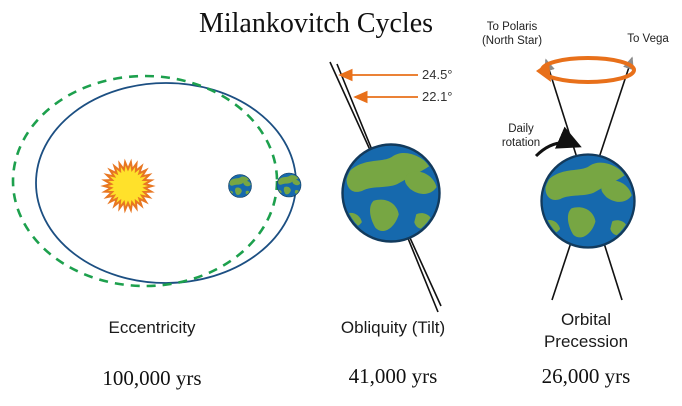  Describe the element at coordinates (588, 70) in the screenshot. I see `precession-circle` at that location.